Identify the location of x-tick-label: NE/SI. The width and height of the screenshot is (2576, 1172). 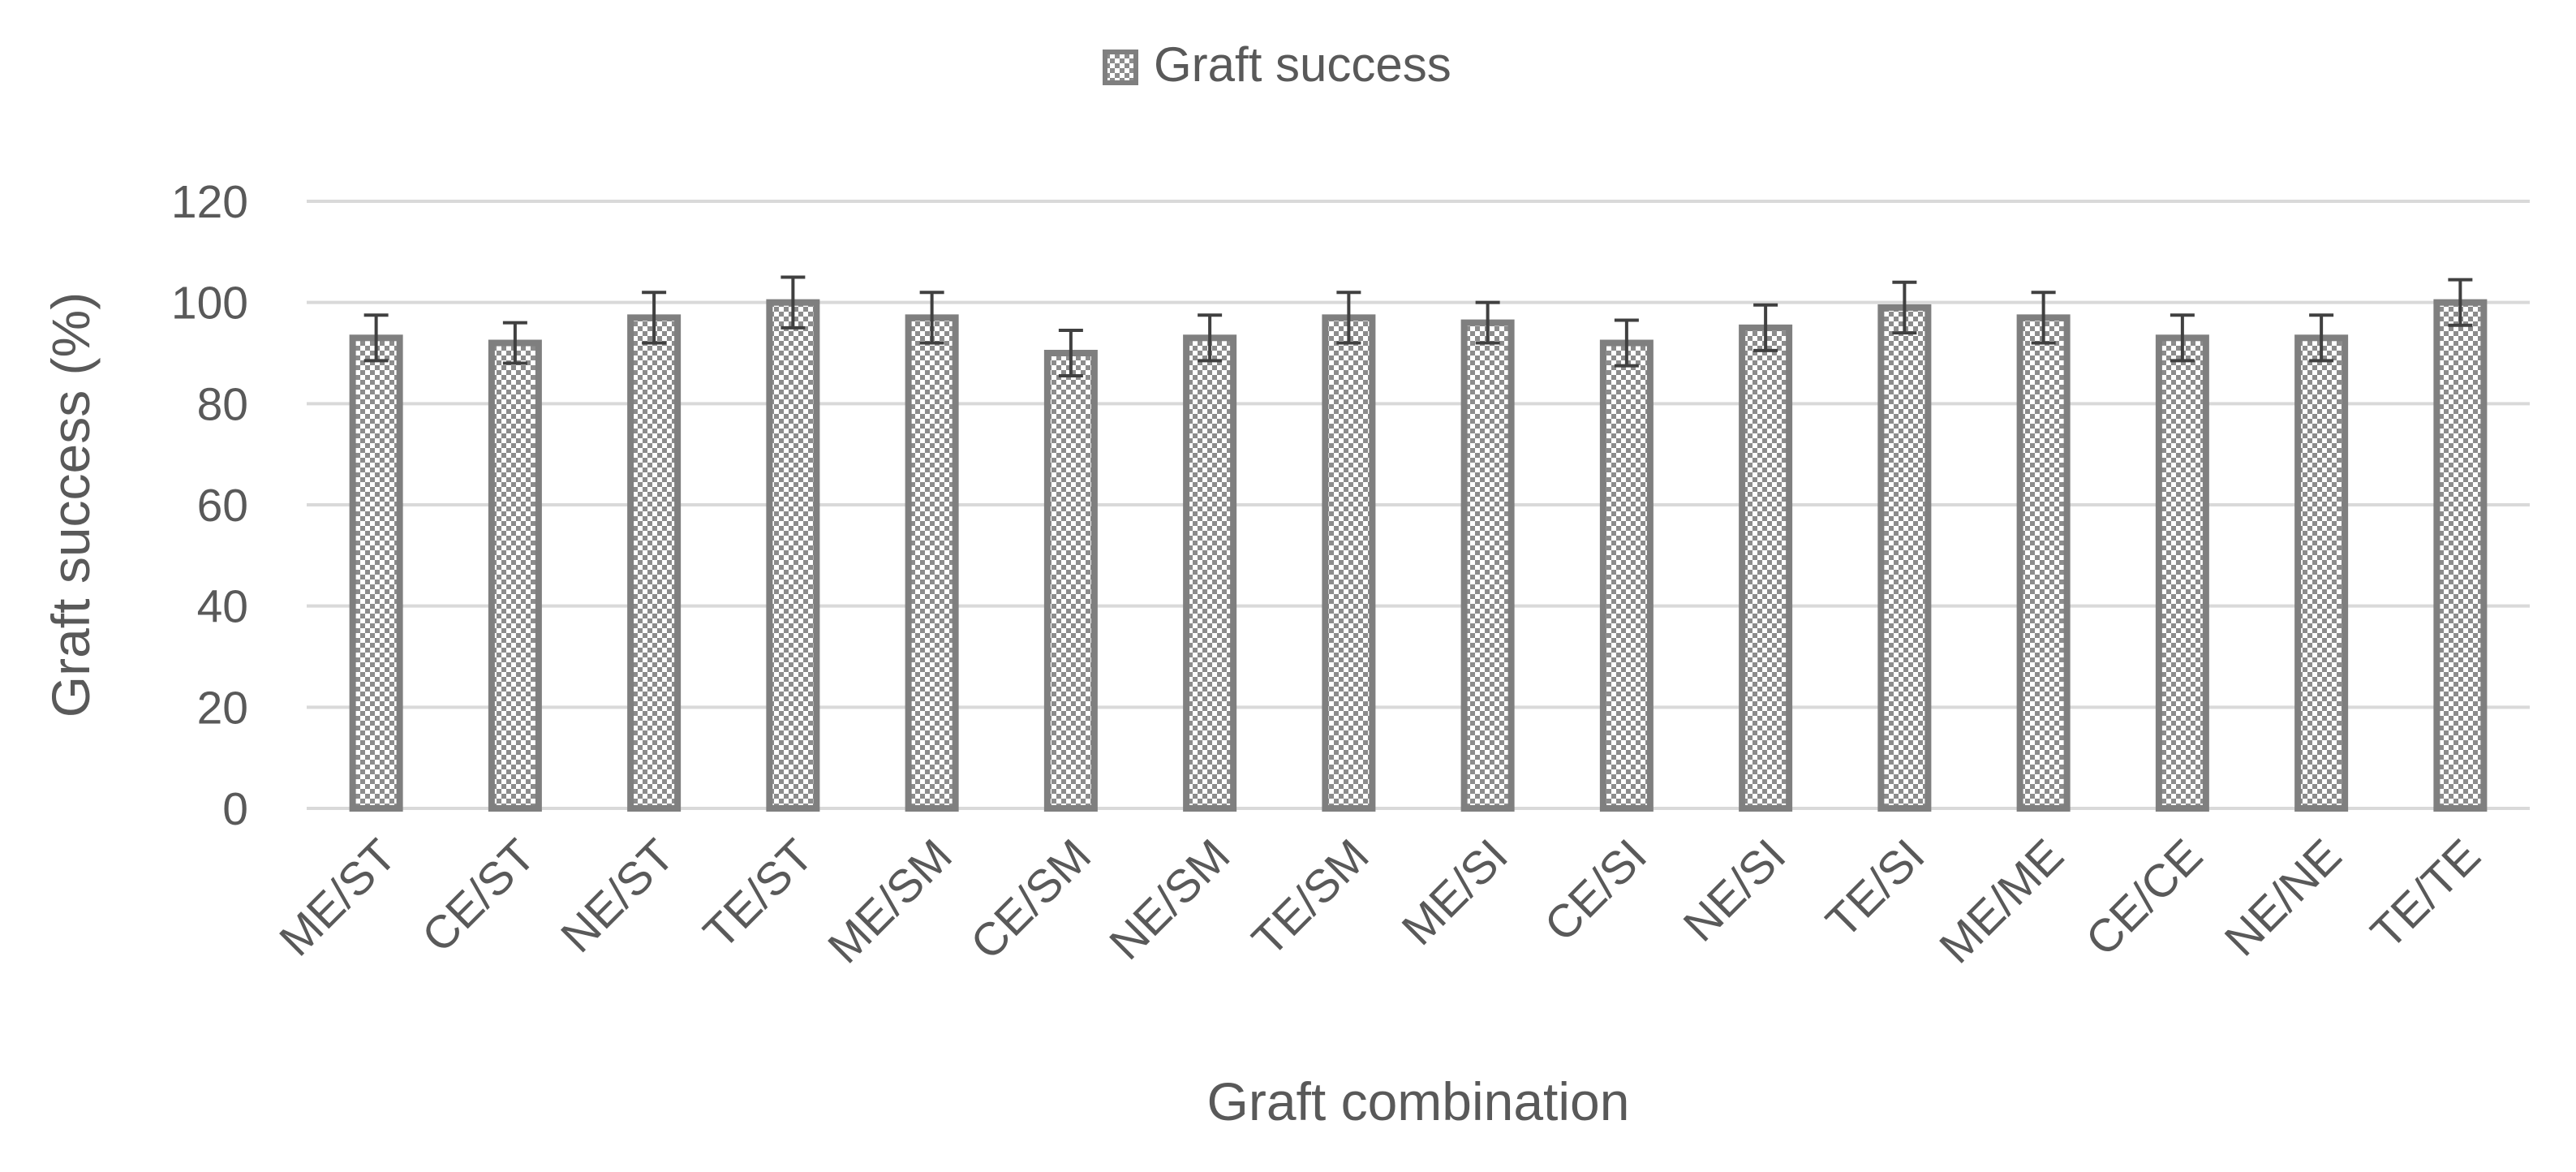
(1735, 890).